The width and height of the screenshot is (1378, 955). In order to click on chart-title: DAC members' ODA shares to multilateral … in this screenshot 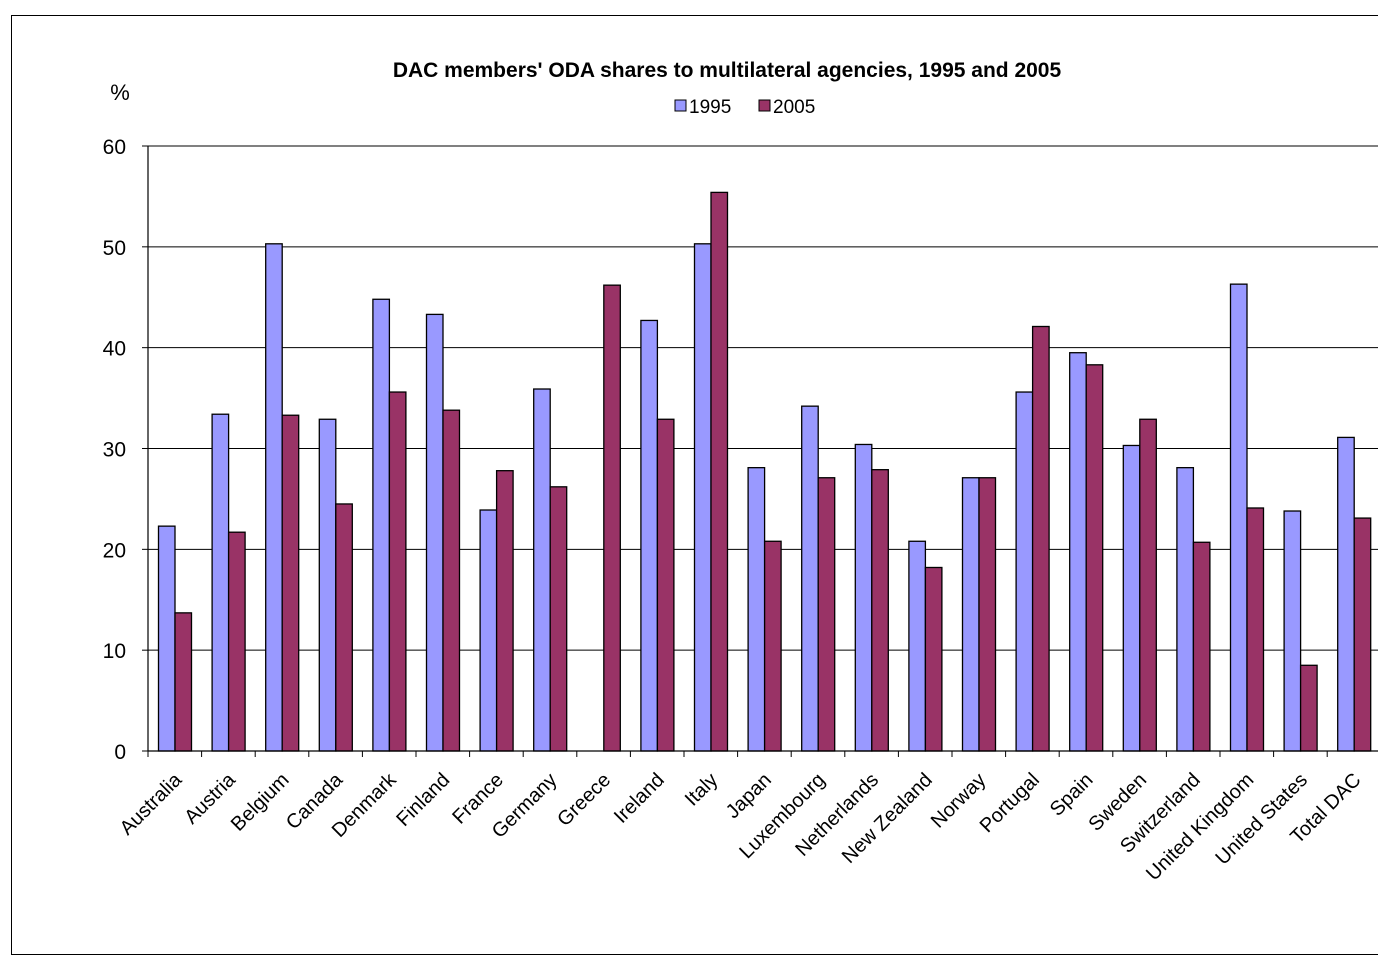, I will do `click(727, 70)`.